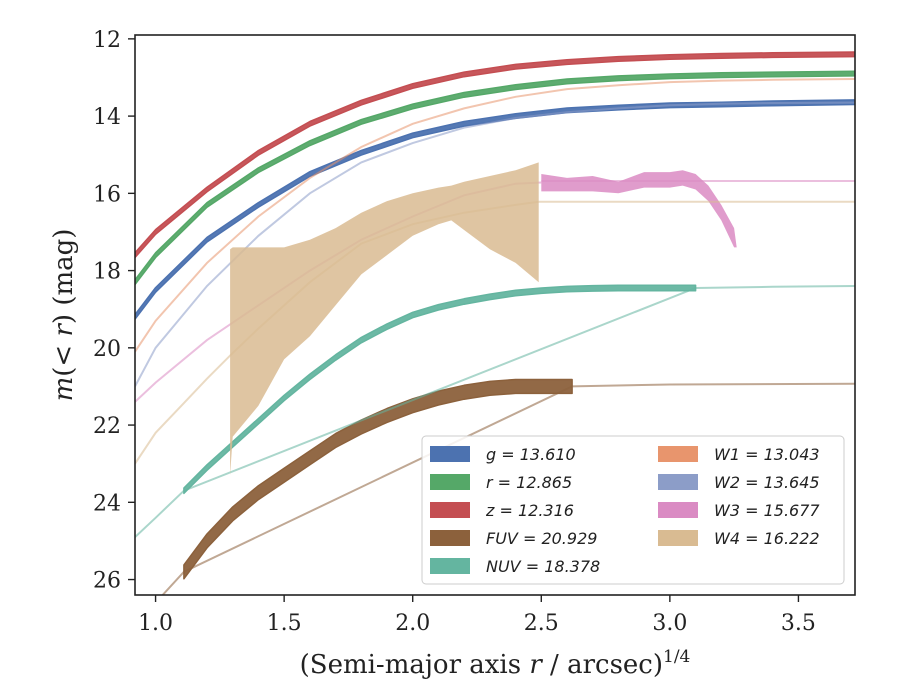 This screenshot has width=900, height=700. Describe the element at coordinates (767, 482) in the screenshot. I see `legend-label: W2 = 13.645` at that location.